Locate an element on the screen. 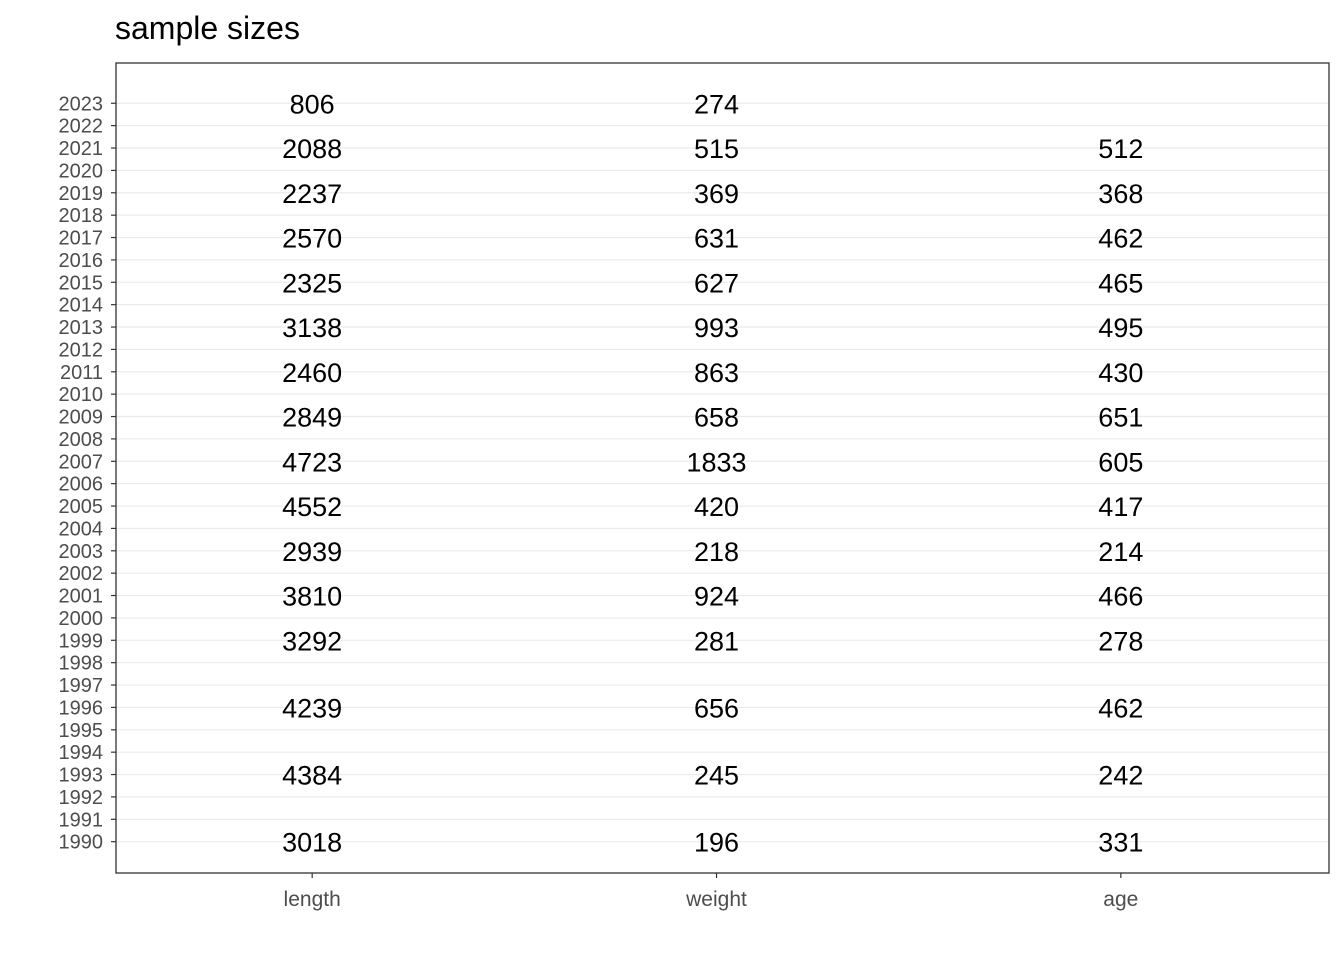 This screenshot has width=1344, height=960. table-cell-weight: 245 is located at coordinates (716, 776).